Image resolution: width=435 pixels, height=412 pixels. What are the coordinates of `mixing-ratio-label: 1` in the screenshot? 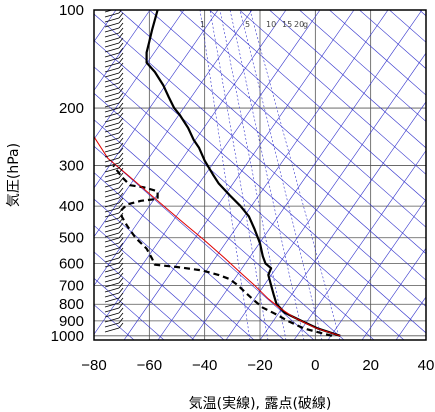 It's located at (202, 24).